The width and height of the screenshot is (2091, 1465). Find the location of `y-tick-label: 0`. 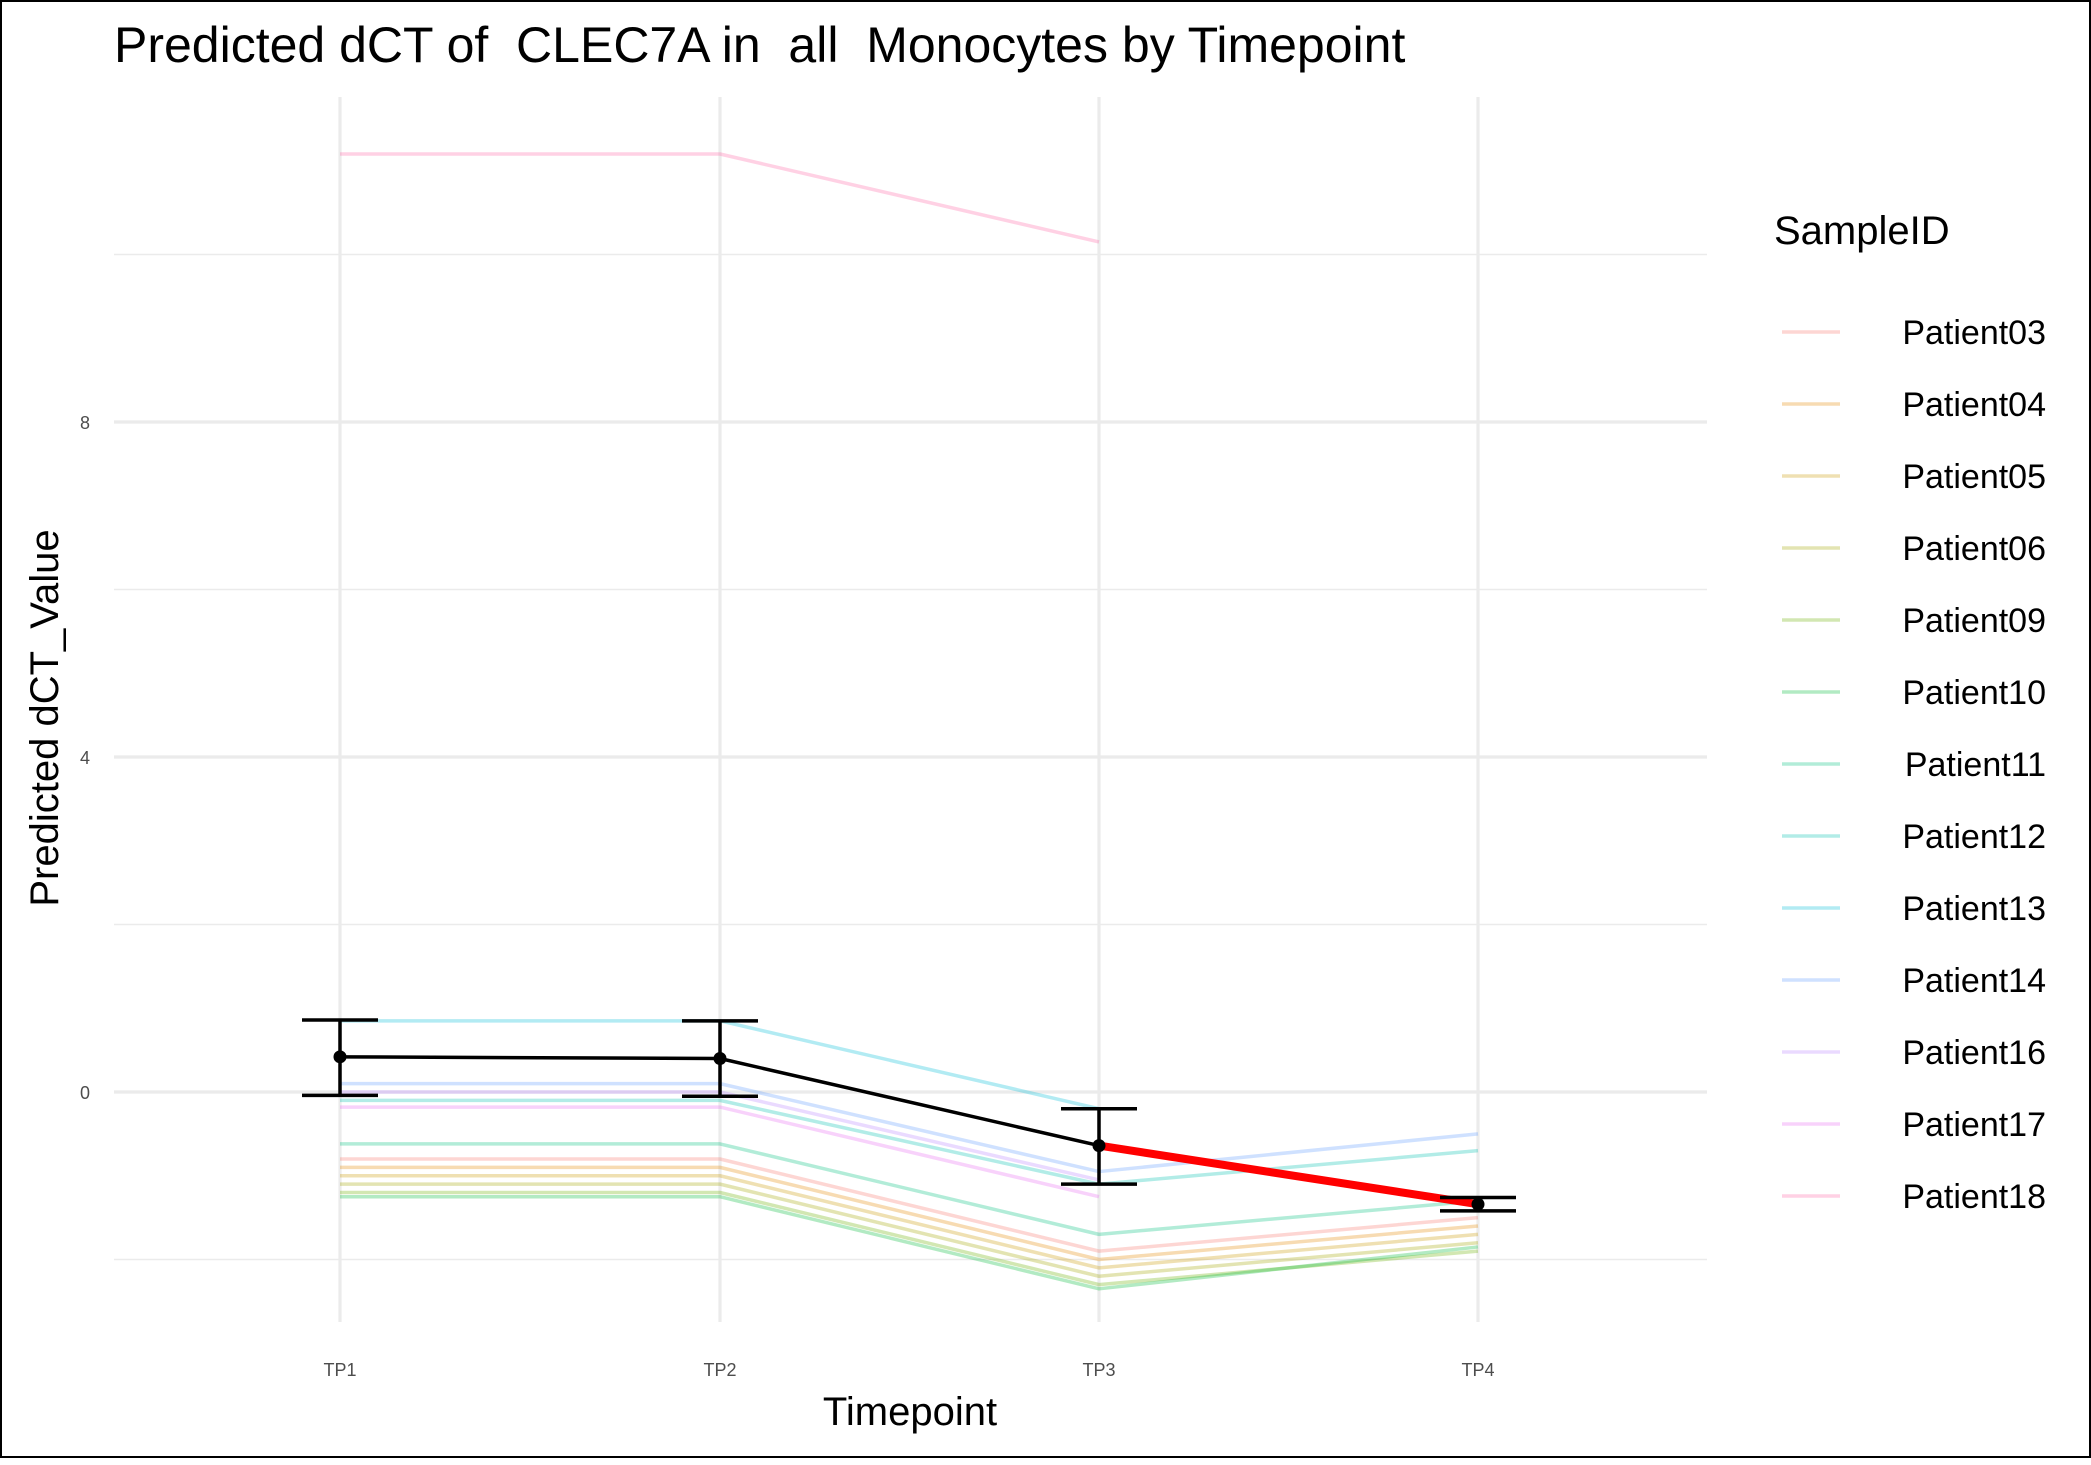

y-tick-label: 0 is located at coordinates (85, 1093).